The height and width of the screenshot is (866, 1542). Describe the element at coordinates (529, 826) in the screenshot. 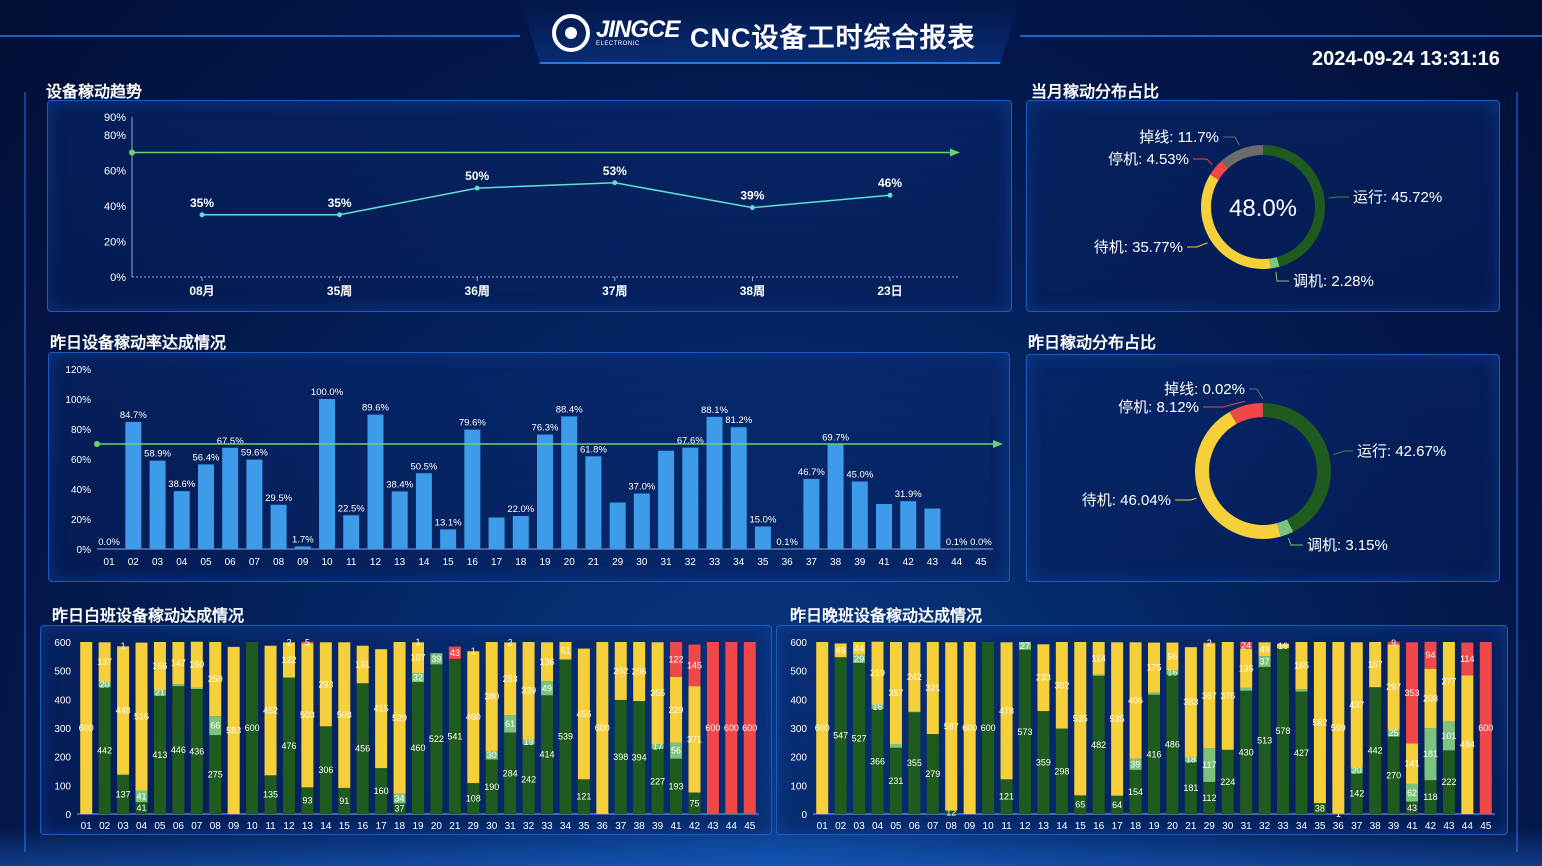

I see `x-tick-label: 32` at that location.